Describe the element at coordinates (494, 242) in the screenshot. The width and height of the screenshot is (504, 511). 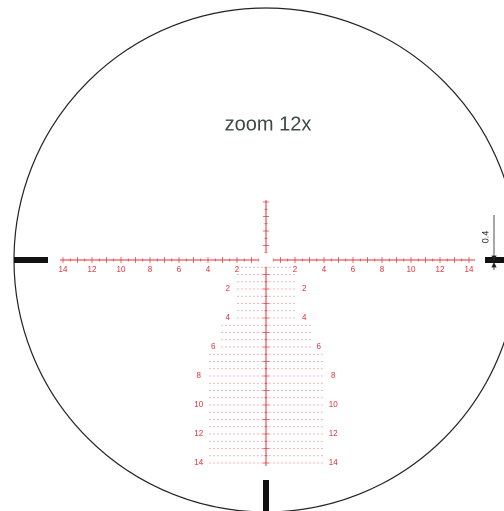
I see `dimension` at that location.